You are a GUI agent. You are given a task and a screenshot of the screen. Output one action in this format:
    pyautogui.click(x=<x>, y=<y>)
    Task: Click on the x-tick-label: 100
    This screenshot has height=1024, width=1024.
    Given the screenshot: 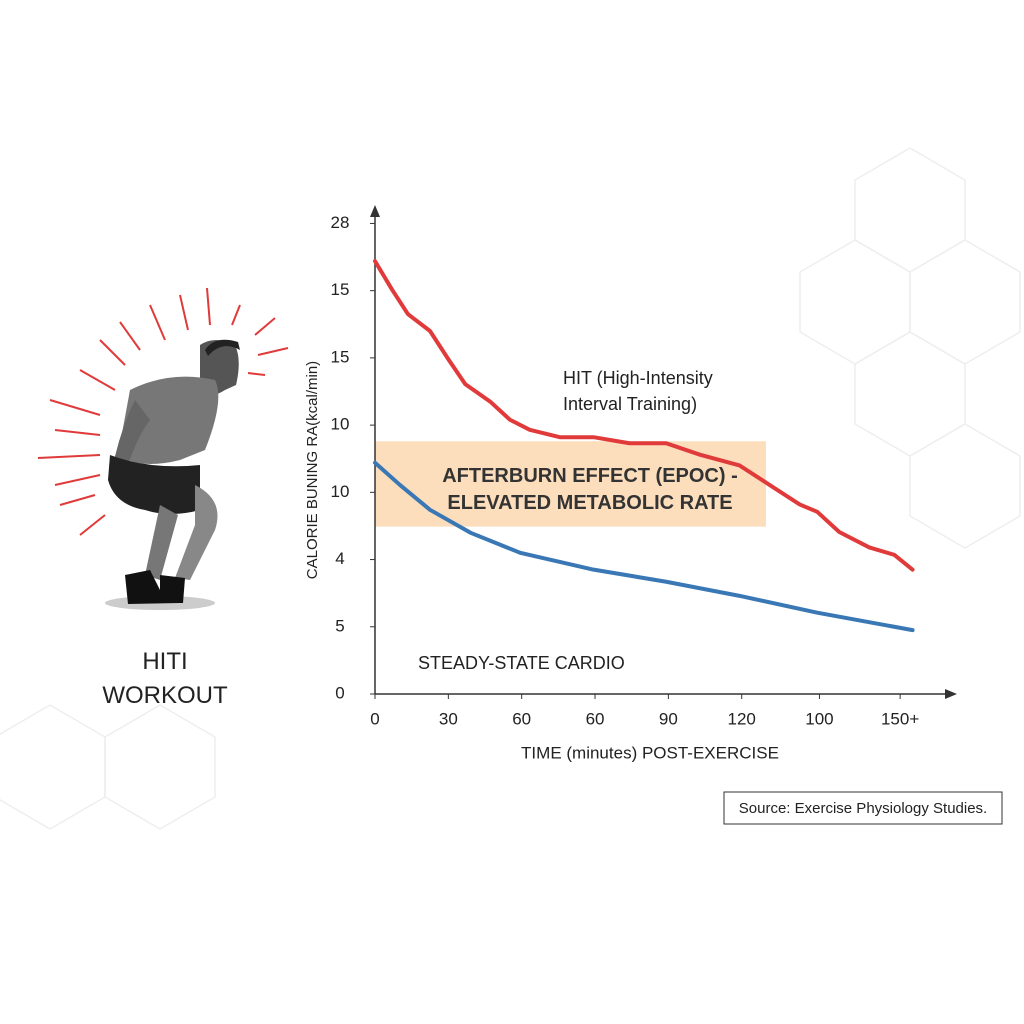 What is the action you would take?
    pyautogui.click(x=819, y=718)
    